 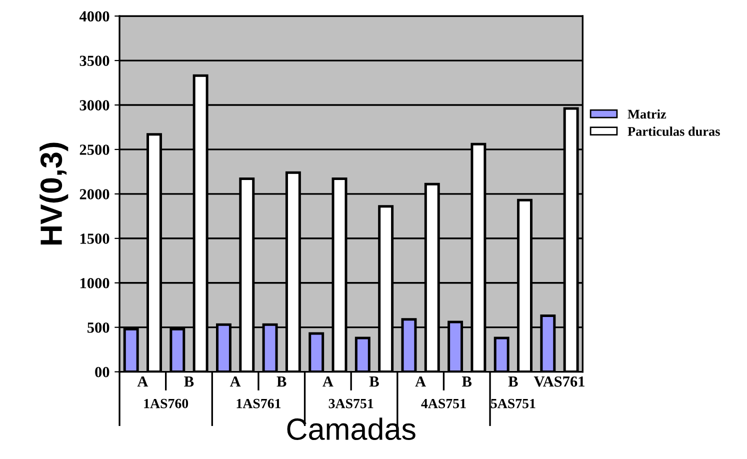 I want to click on text: 5AS751, so click(x=513, y=403).